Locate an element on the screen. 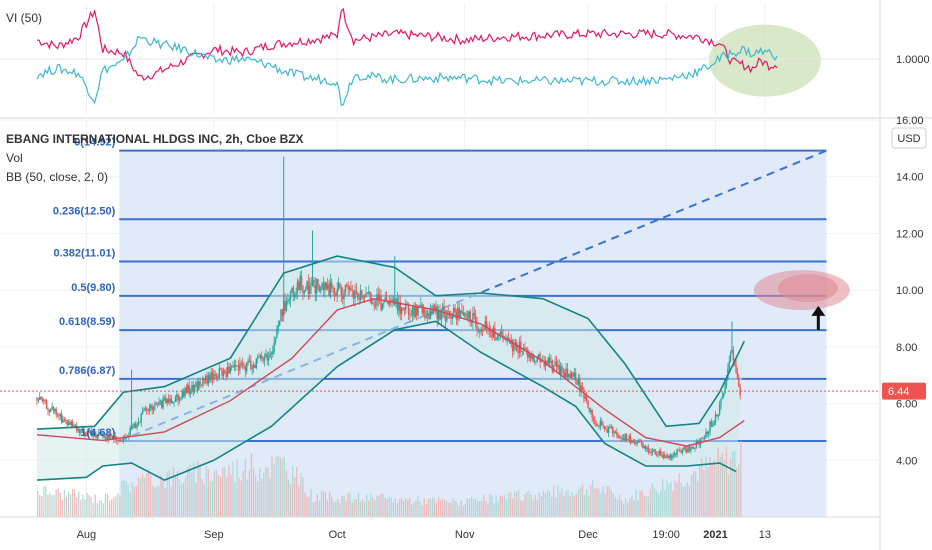  x-tick-label: Oct is located at coordinates (337, 535).